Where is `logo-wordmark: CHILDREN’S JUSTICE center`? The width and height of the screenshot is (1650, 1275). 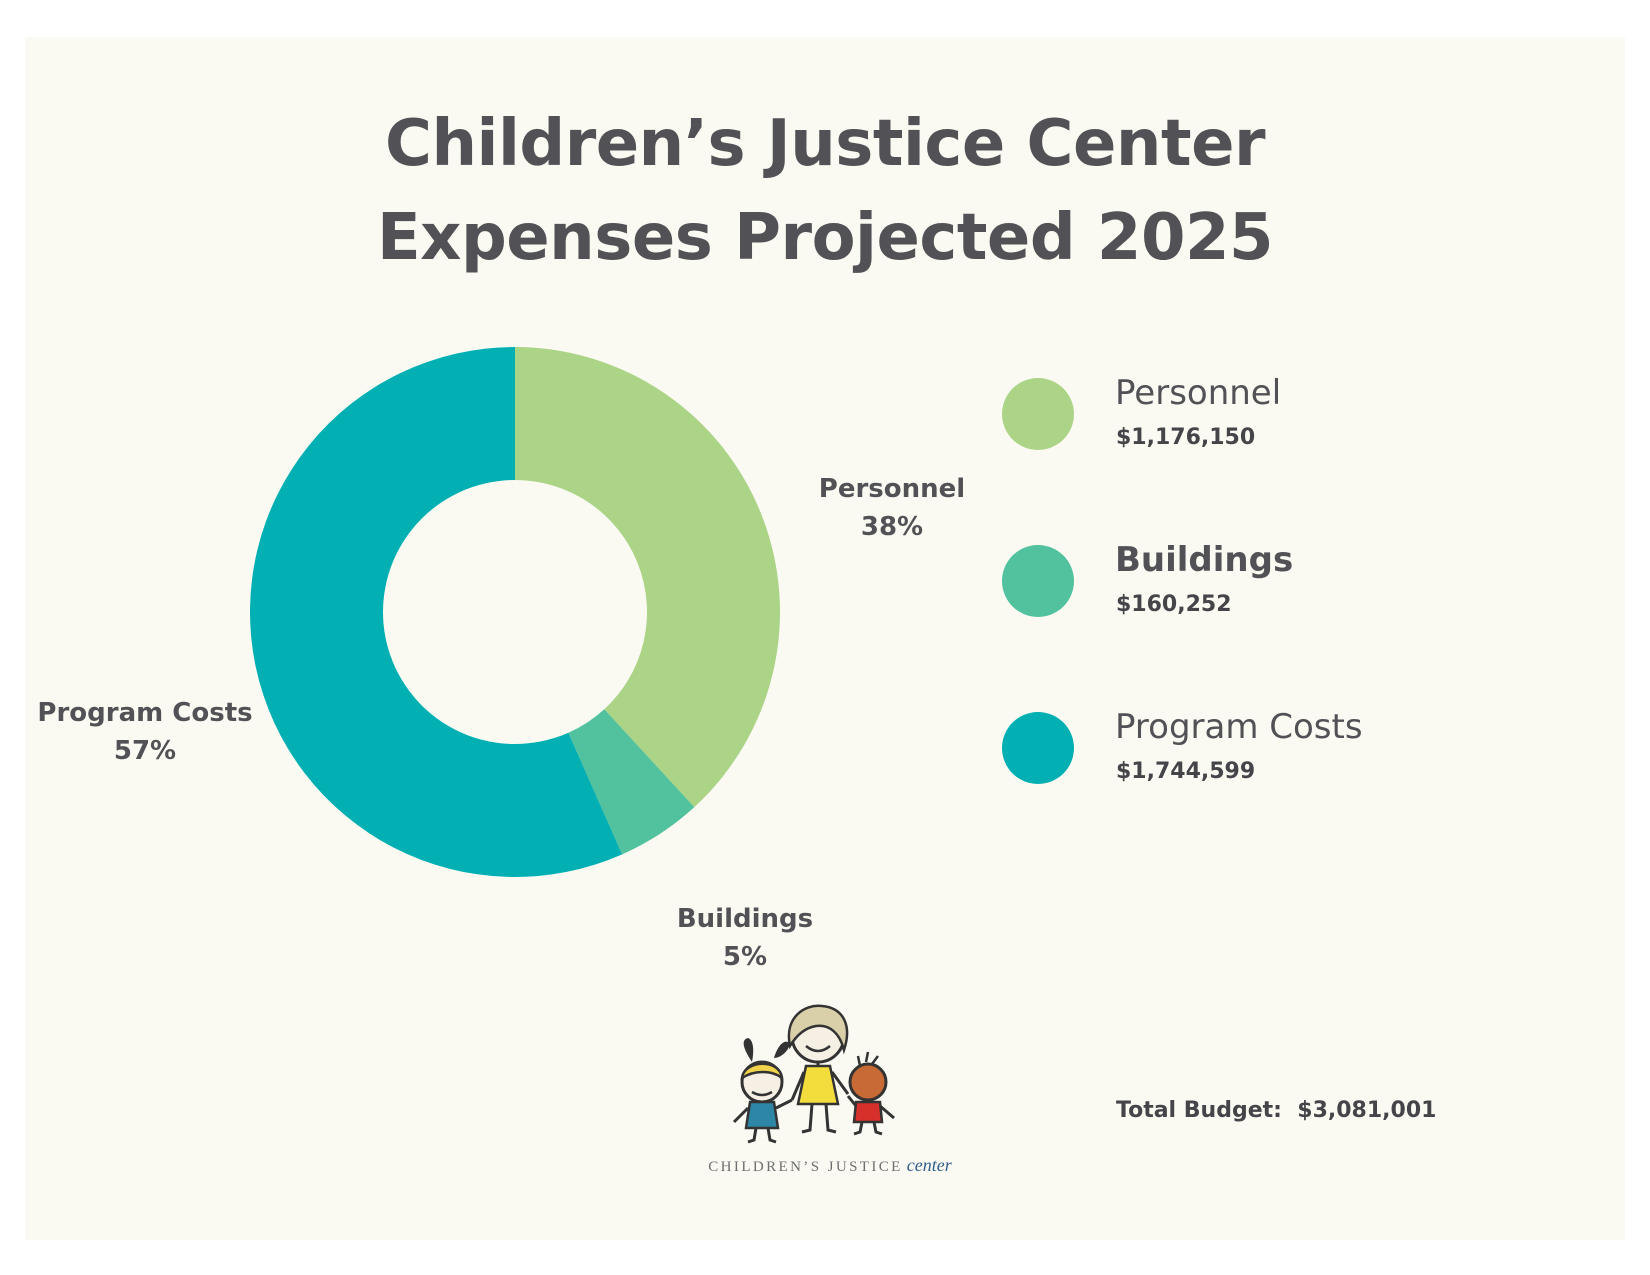 logo-wordmark: CHILDREN’S JUSTICE center is located at coordinates (830, 1166).